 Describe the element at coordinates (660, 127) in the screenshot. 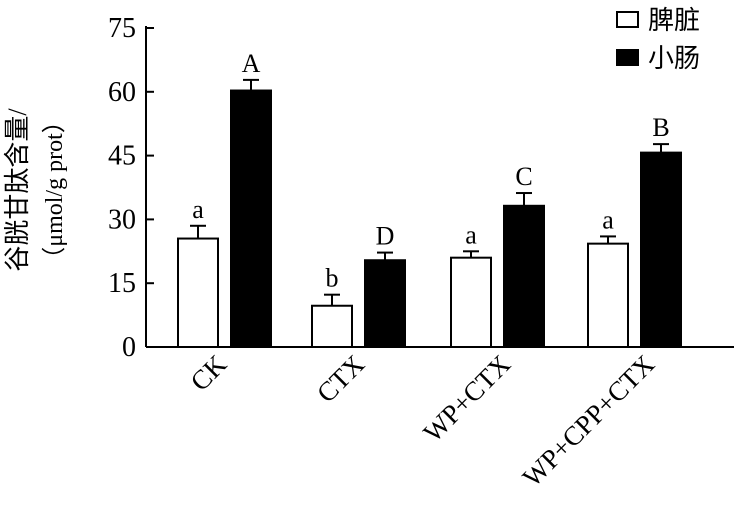

I see `significance-label: B` at that location.